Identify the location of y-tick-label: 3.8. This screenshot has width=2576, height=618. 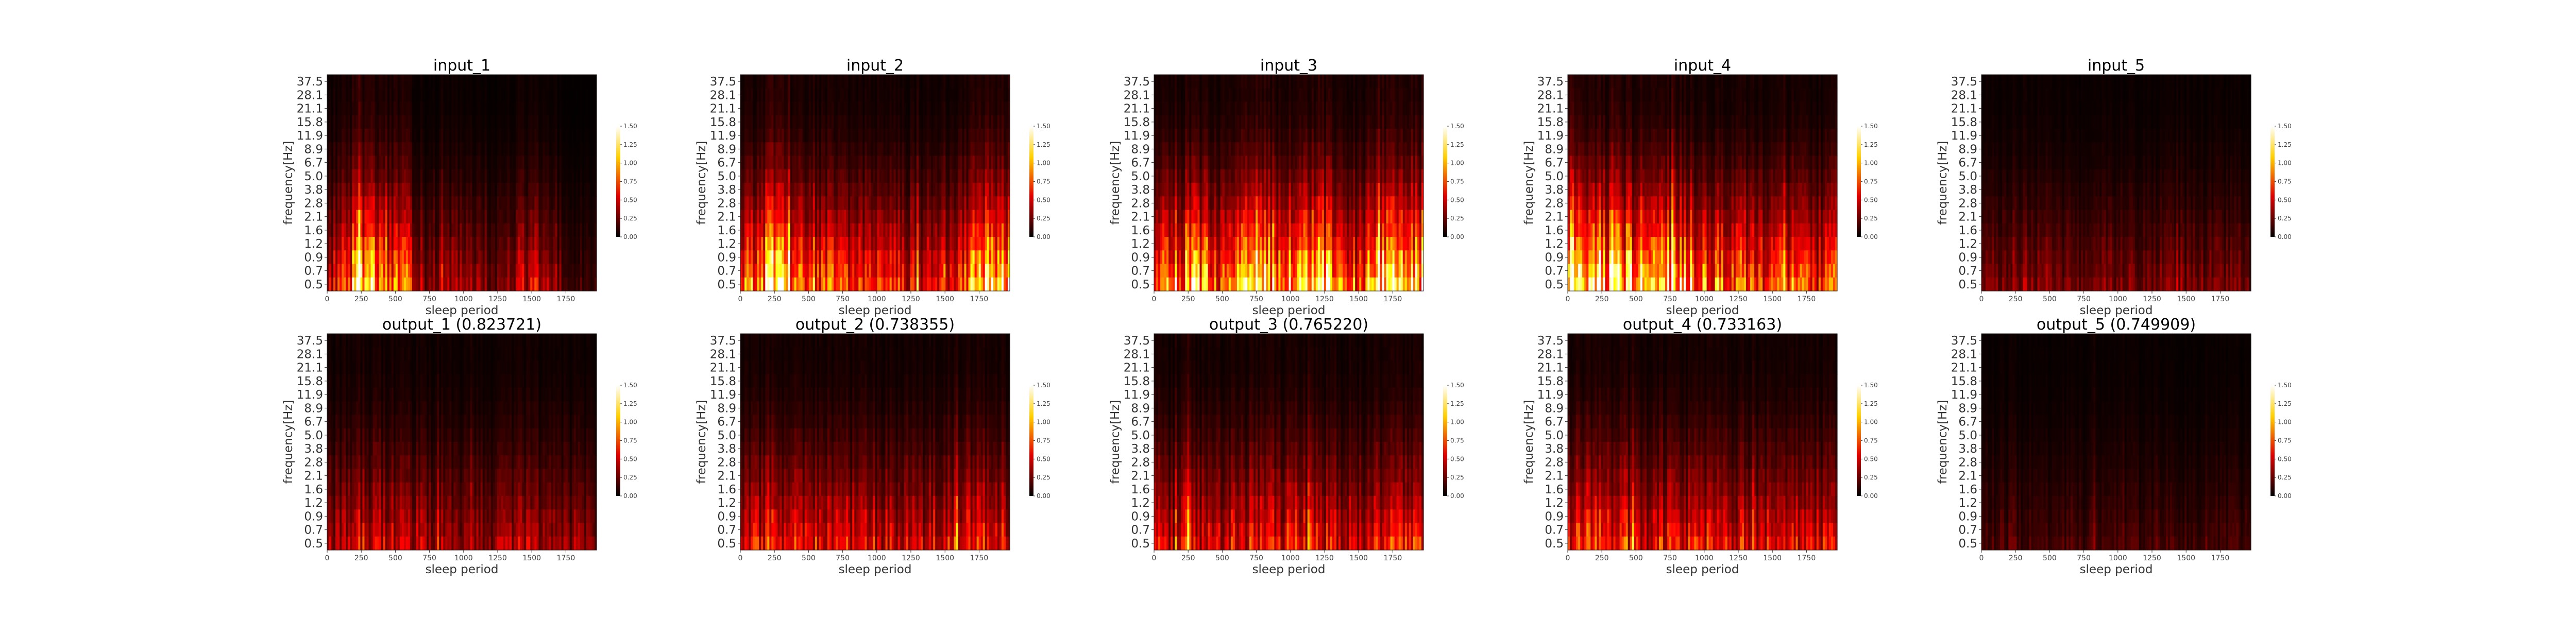
(313, 190).